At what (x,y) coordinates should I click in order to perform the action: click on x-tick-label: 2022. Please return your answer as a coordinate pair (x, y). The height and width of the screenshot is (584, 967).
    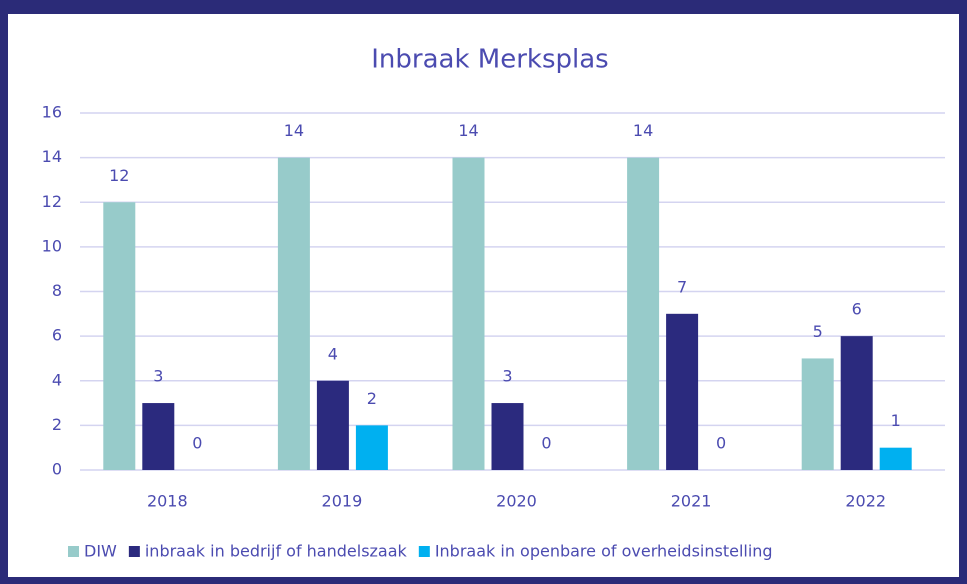
    Looking at the image, I should click on (865, 501).